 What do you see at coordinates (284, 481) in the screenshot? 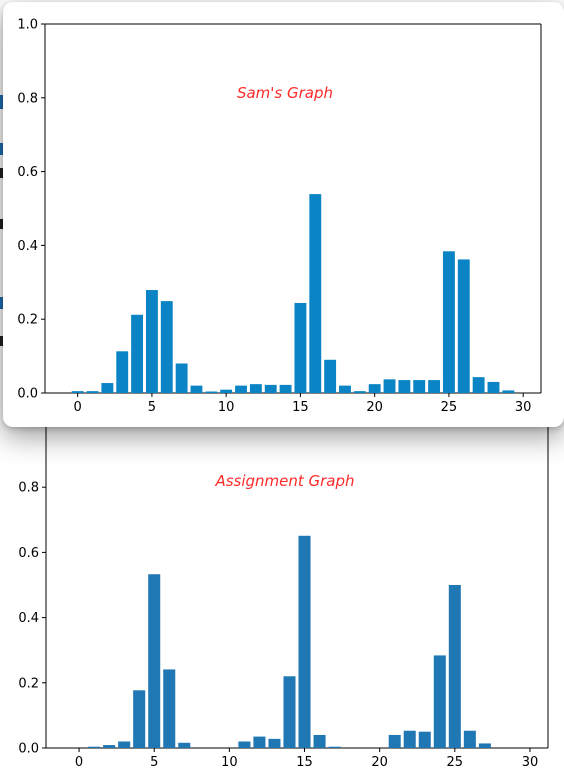
I see `chart-title: Assignment Graph` at bounding box center [284, 481].